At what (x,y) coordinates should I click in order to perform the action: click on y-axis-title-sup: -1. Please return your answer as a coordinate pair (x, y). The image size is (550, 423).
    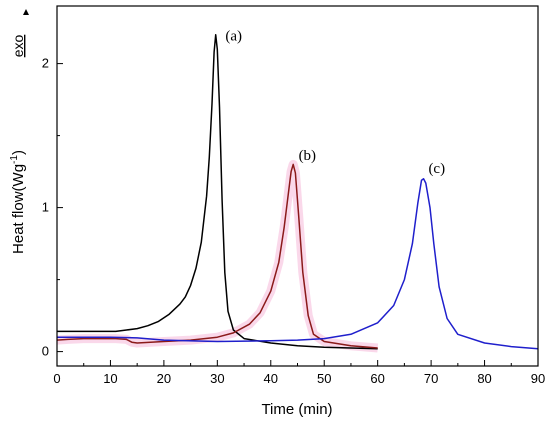
    Looking at the image, I should click on (14, 159).